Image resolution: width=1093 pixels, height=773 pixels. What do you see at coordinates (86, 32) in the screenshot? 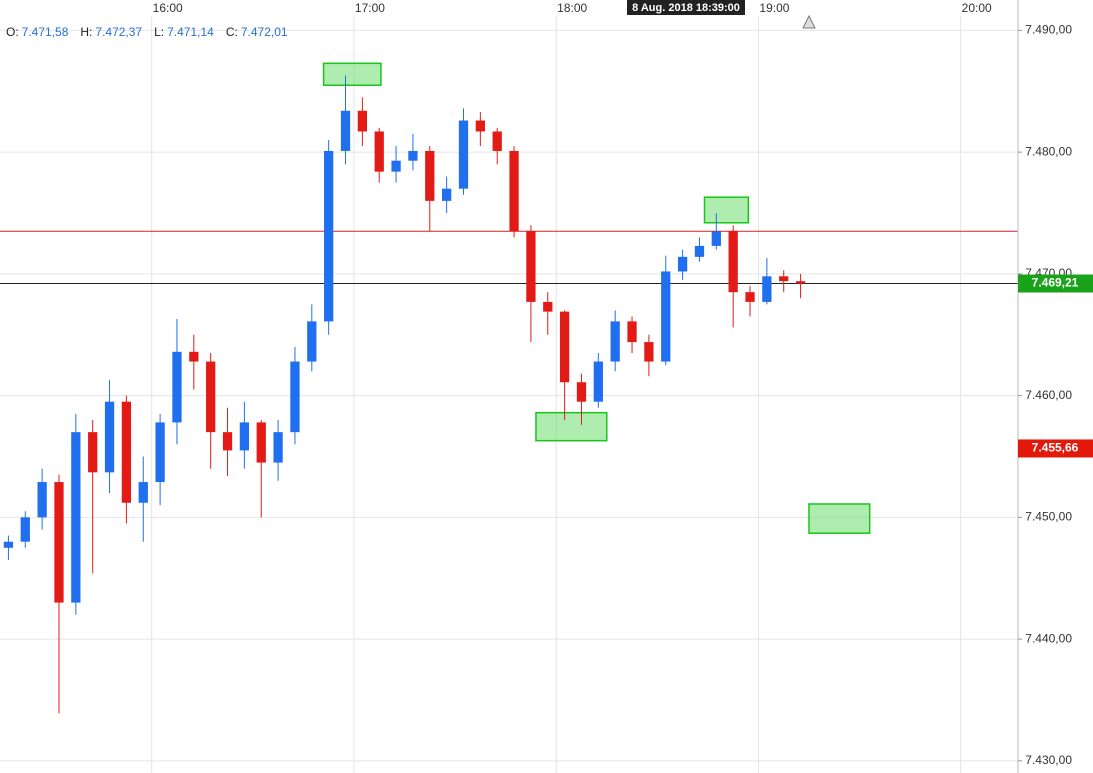
I see `info-label: H:` at bounding box center [86, 32].